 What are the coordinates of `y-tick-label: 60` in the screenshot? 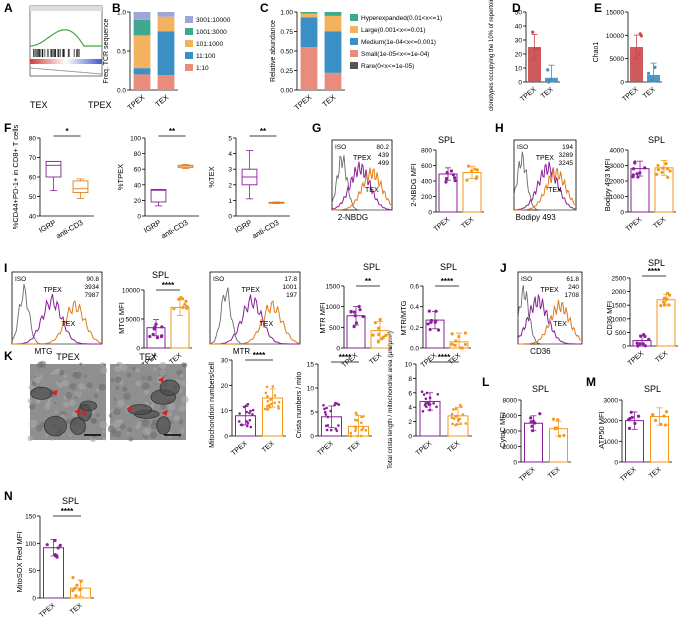 It's located at (138, 170).